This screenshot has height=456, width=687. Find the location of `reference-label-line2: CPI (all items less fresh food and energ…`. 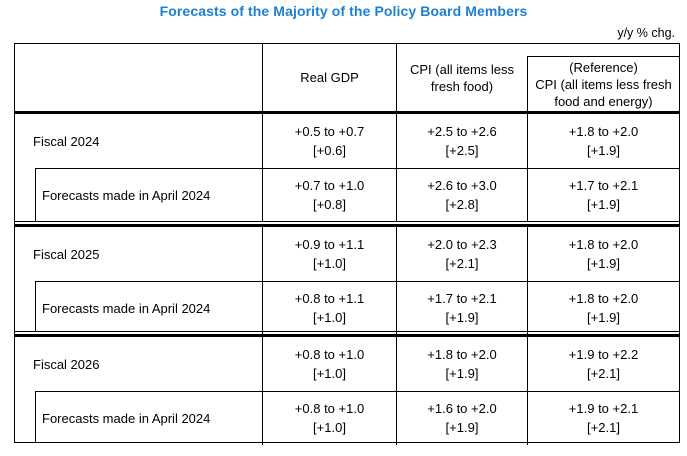

reference-label-line2: CPI (all items less fresh food and energ… is located at coordinates (603, 92).